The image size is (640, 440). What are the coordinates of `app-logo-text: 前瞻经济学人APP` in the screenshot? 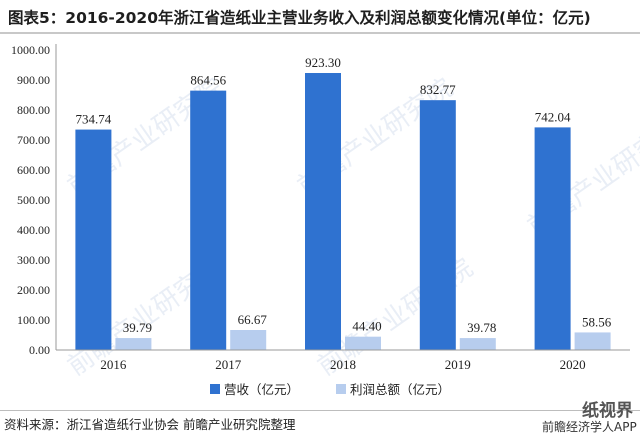 It's located at (589, 427).